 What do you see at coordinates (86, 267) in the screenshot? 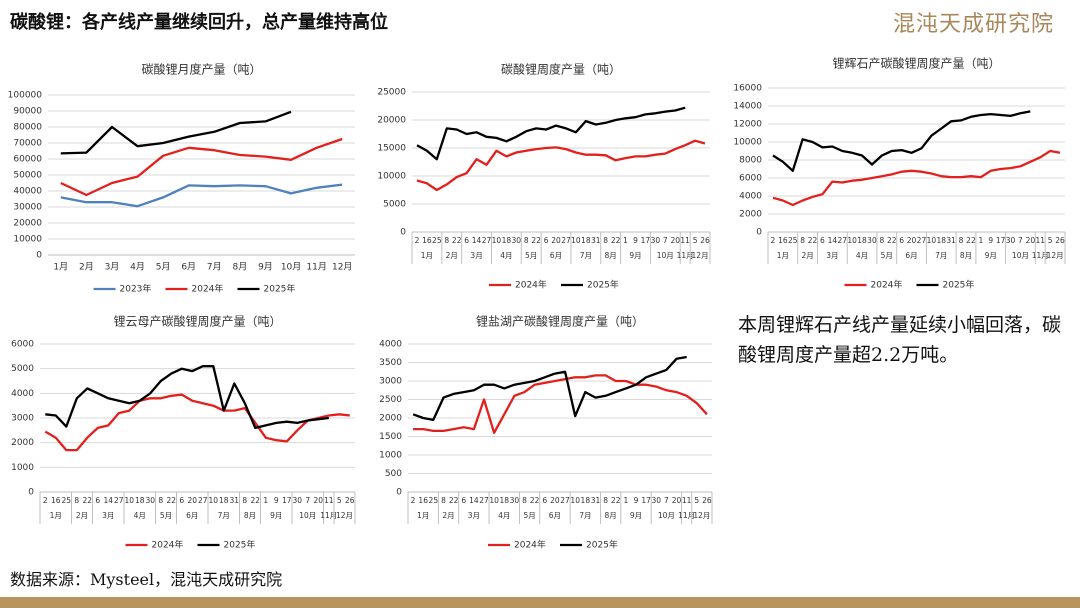
I see `x-tick-label: 2月` at bounding box center [86, 267].